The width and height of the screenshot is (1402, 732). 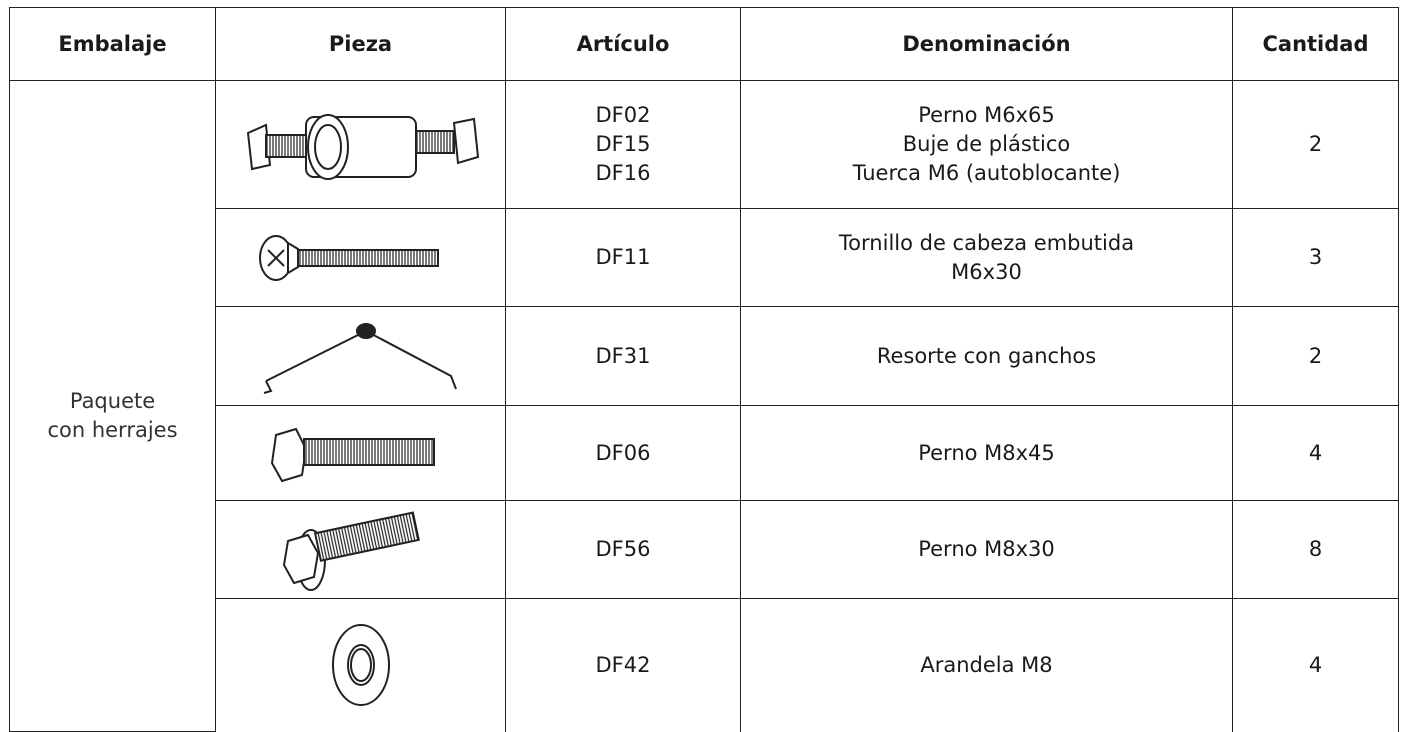 I want to click on package-line: Paquete, so click(x=112, y=401).